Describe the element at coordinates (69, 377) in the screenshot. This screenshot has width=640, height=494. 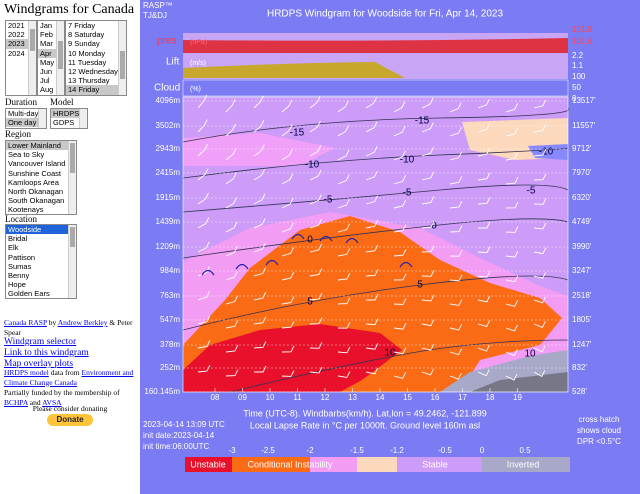
I see `link: Environment and Climate Change Canada` at that location.